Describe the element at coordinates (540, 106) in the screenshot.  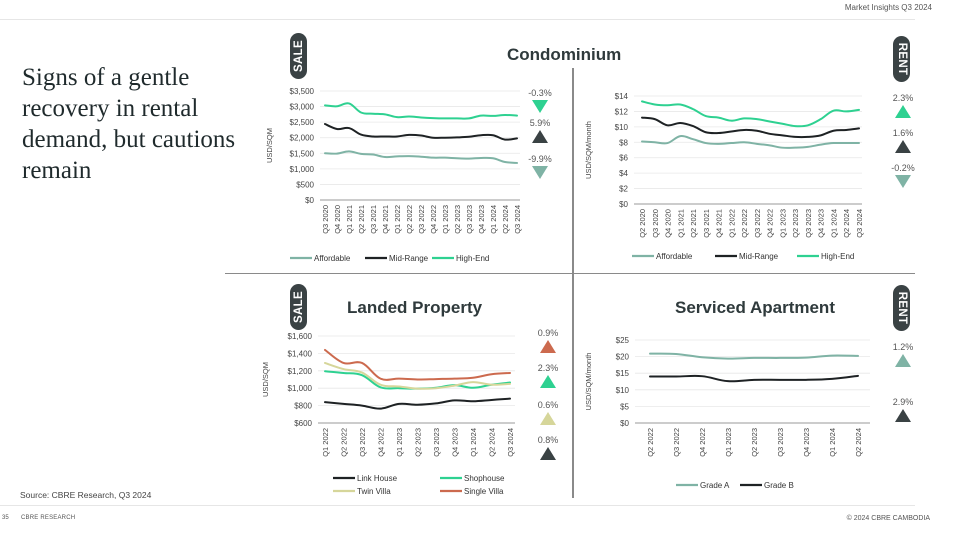
I see `arrow-down-icon` at that location.